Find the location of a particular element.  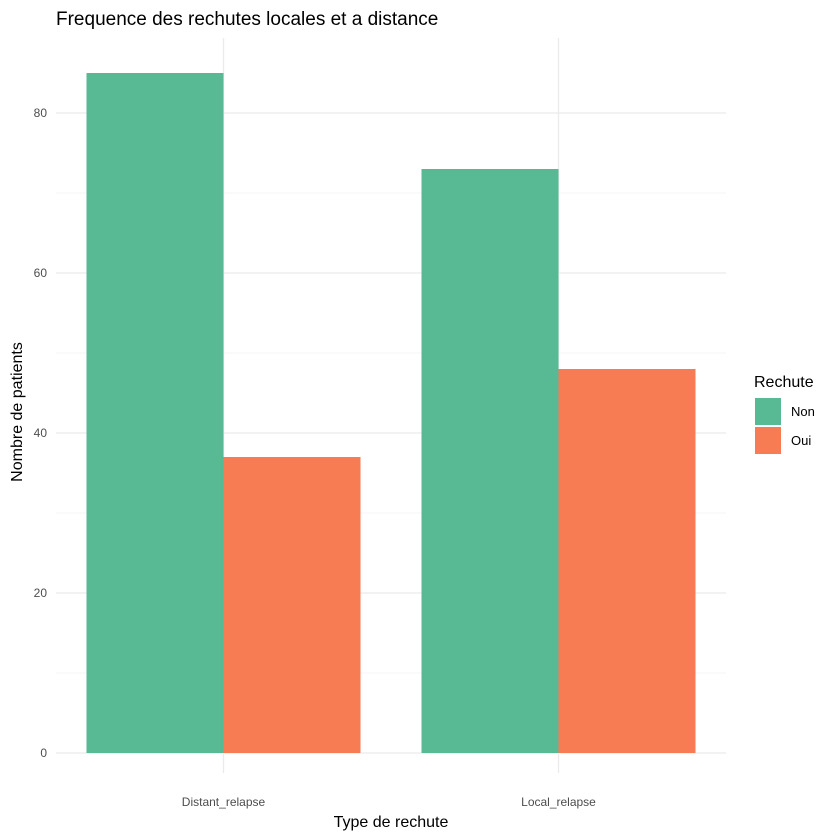

bar-non-local-relapse is located at coordinates (490, 461).